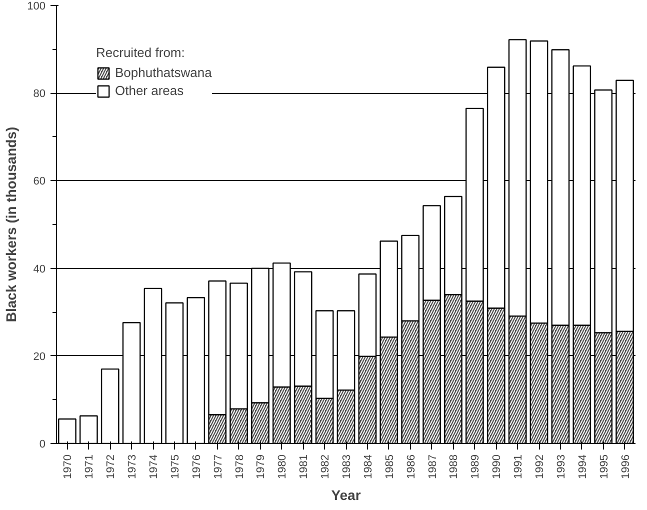 The width and height of the screenshot is (647, 510). Describe the element at coordinates (454, 466) in the screenshot. I see `x-tick-label: 1988` at that location.